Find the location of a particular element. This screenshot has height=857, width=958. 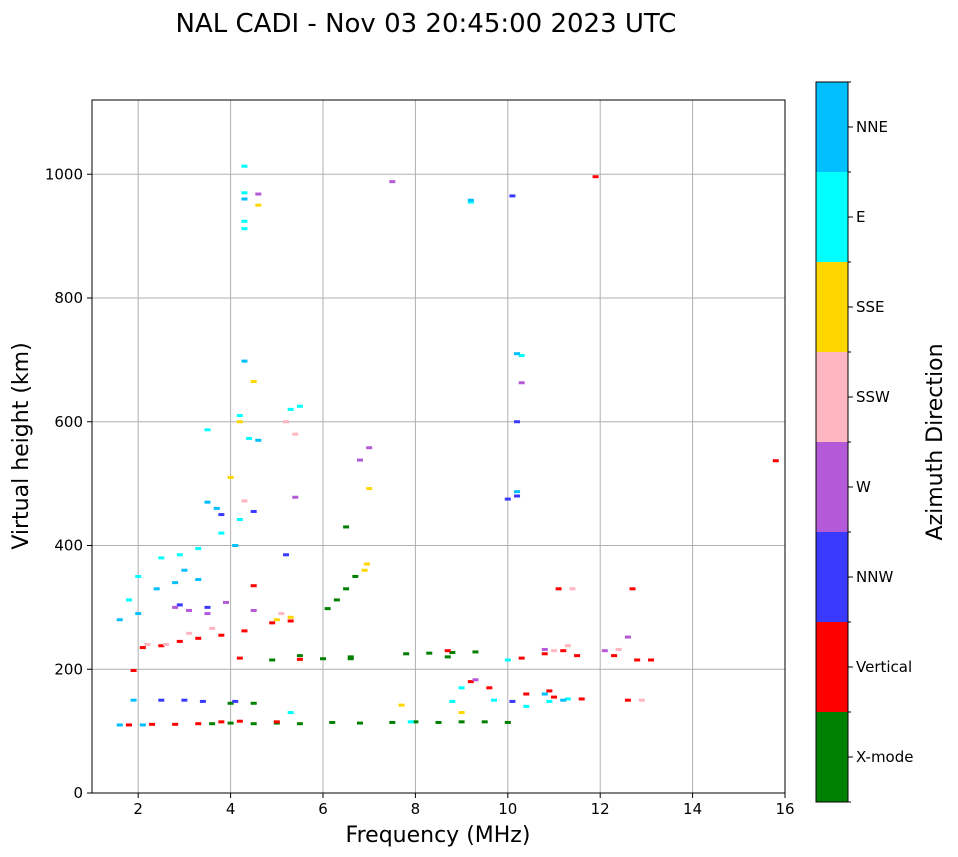

colorbar-tick-label: Vertical is located at coordinates (884, 667).